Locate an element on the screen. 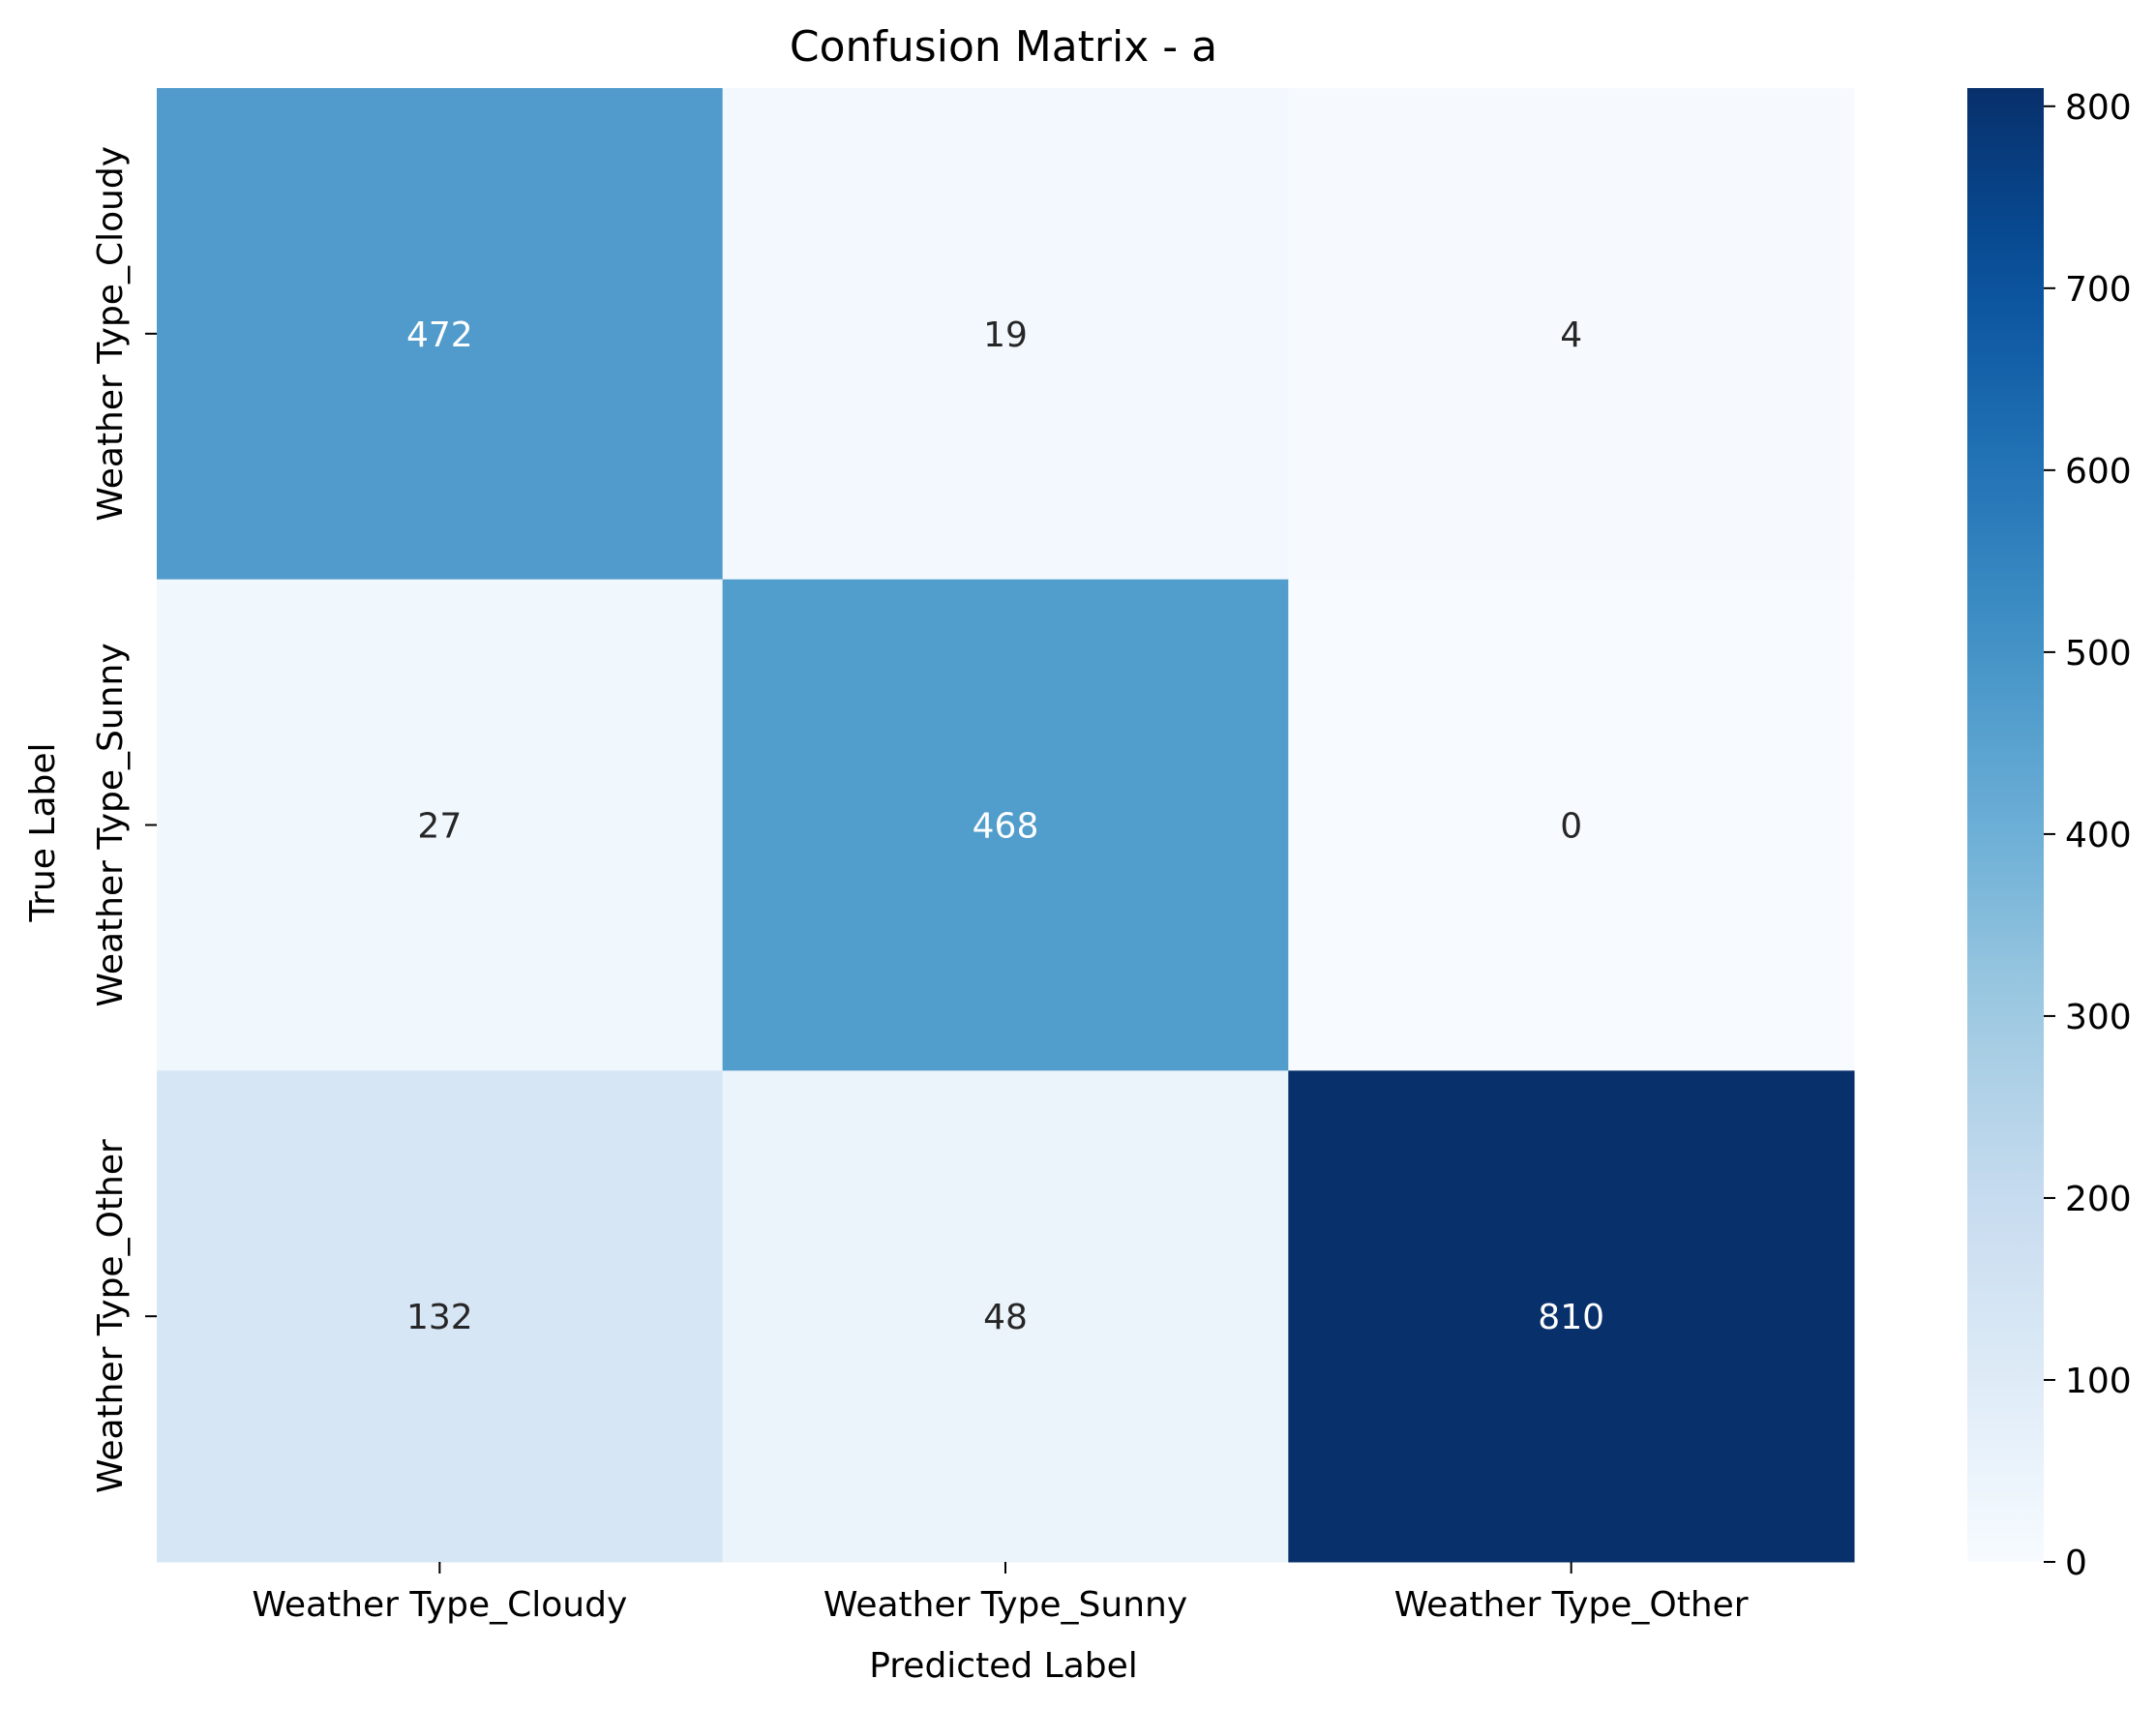 This screenshot has height=1709, width=2156. x-axis-label: Predicted Label is located at coordinates (1003, 1666).